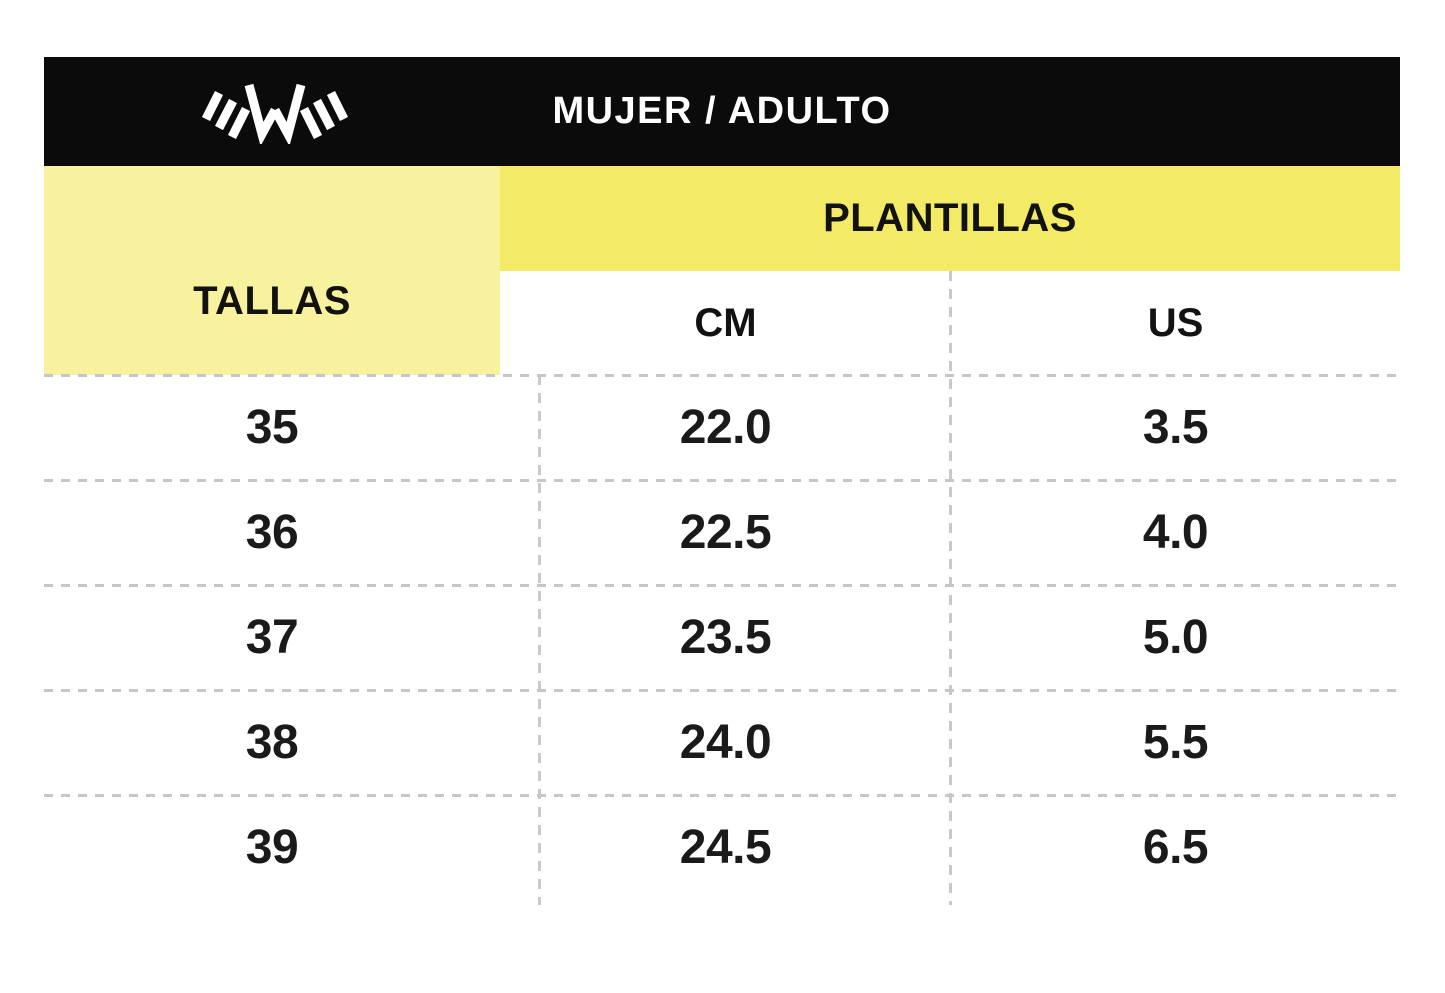  Describe the element at coordinates (272, 847) in the screenshot. I see `cell-talla: 39` at that location.